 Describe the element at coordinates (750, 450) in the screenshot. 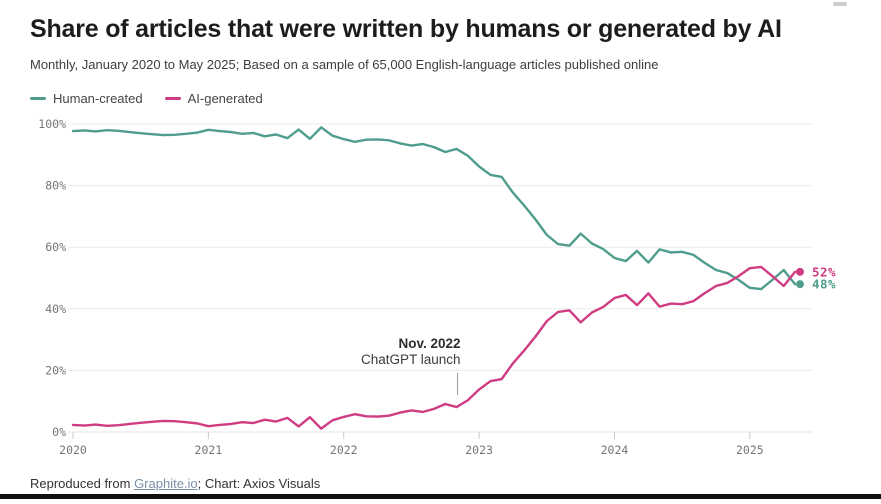

I see `svg-text: 2025` at that location.